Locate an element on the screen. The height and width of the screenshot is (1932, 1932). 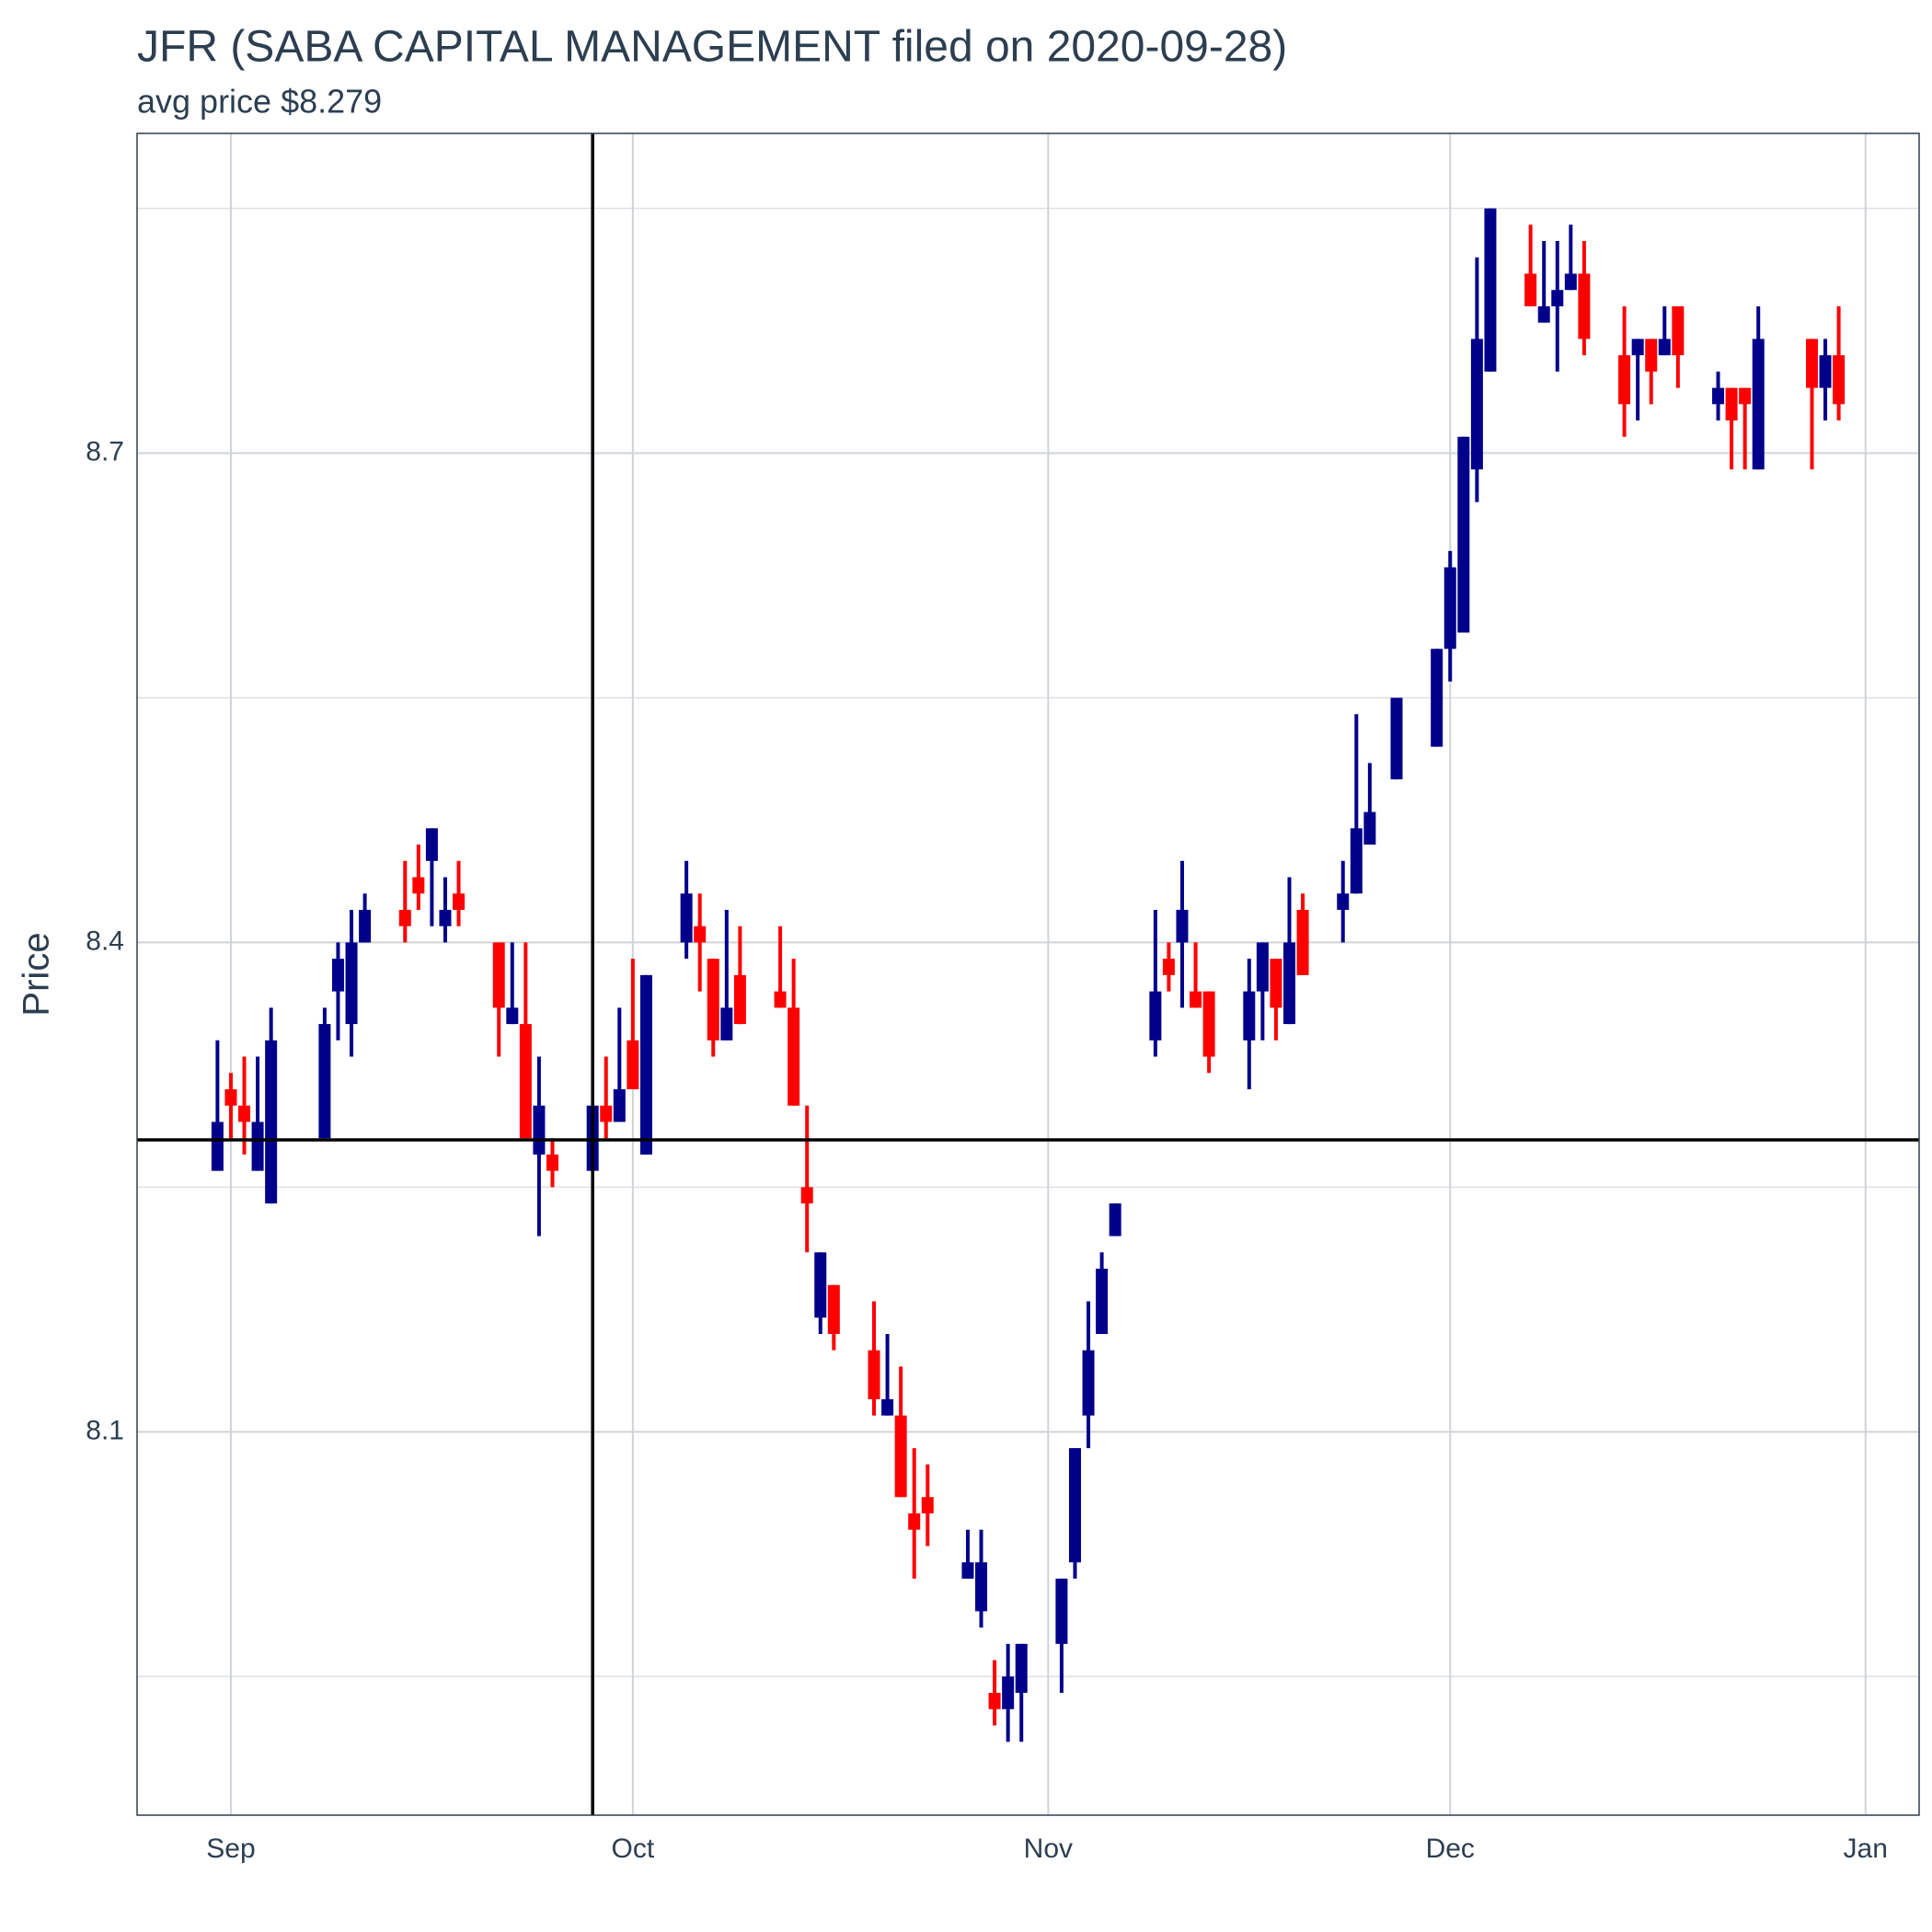
chart-subtitle: avg price $8.279 is located at coordinates (259, 102).